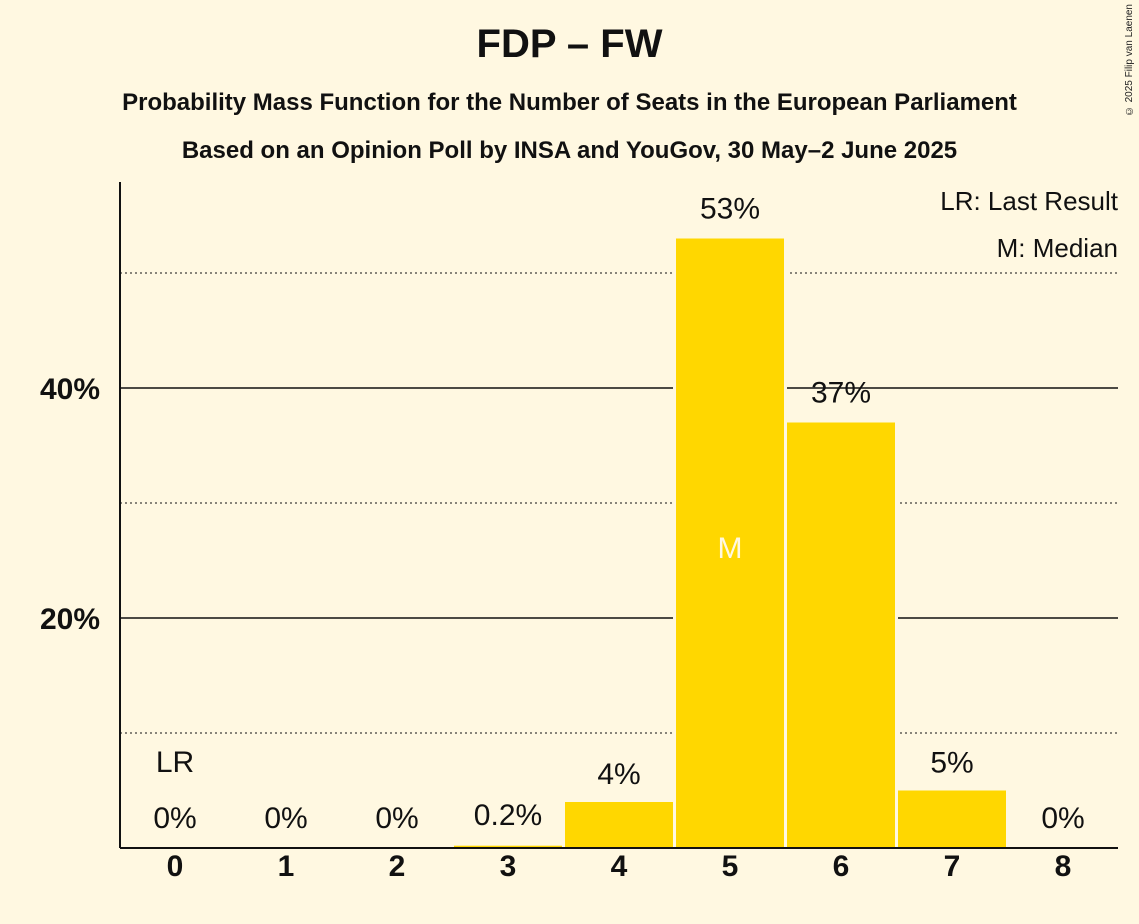 This screenshot has height=924, width=1139. What do you see at coordinates (1063, 866) in the screenshot?
I see `x-tick-label: 8` at bounding box center [1063, 866].